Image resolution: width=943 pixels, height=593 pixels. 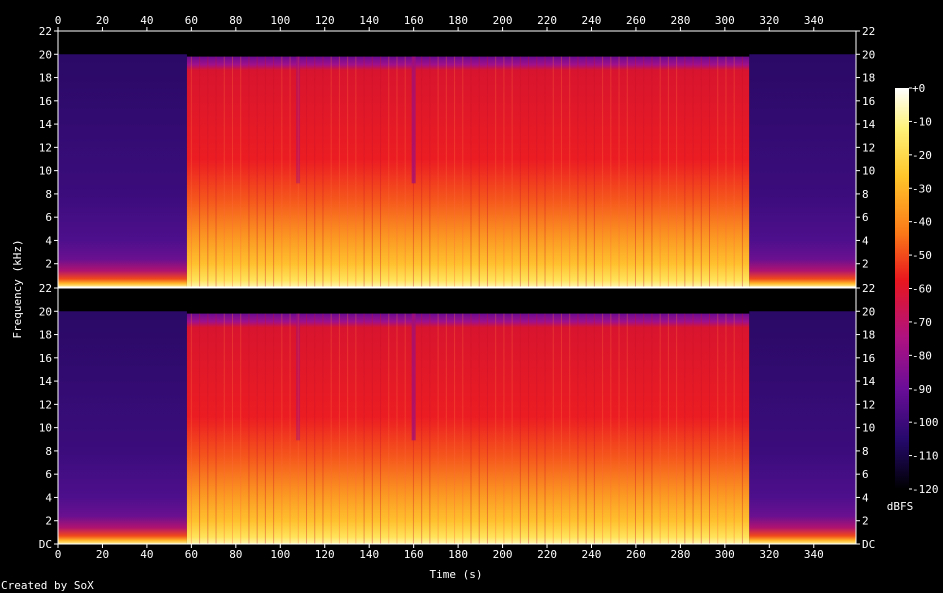 What do you see at coordinates (102, 554) in the screenshot?
I see `x-tick-label-bottom: 20` at bounding box center [102, 554].